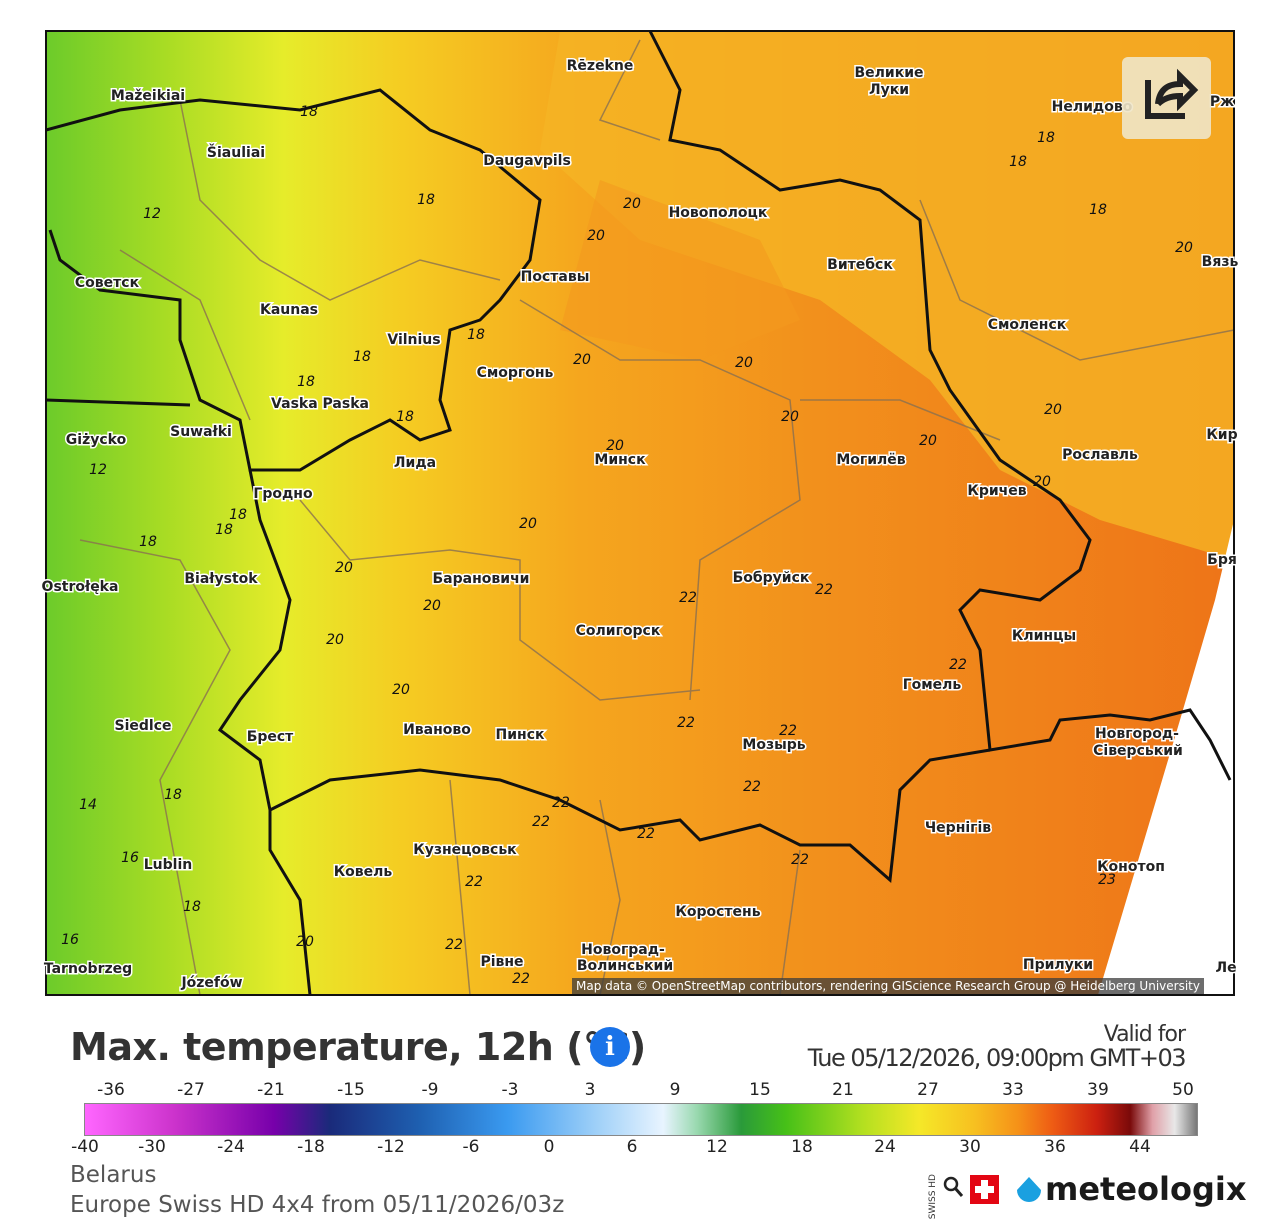 Image resolution: width=1280 pixels, height=1220 pixels. Describe the element at coordinates (211, 983) in the screenshot. I see `city-label: Józefów` at that location.